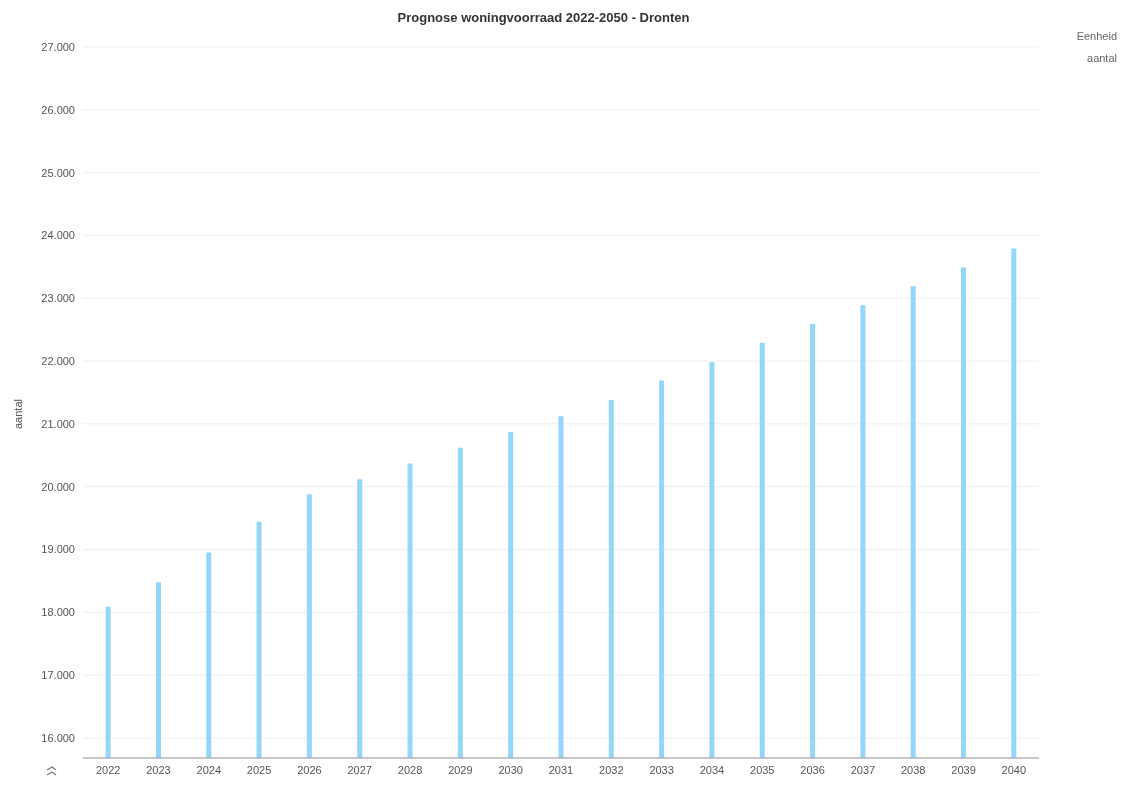 The image size is (1127, 799). I want to click on y-tick-label: 18.000, so click(58, 612).